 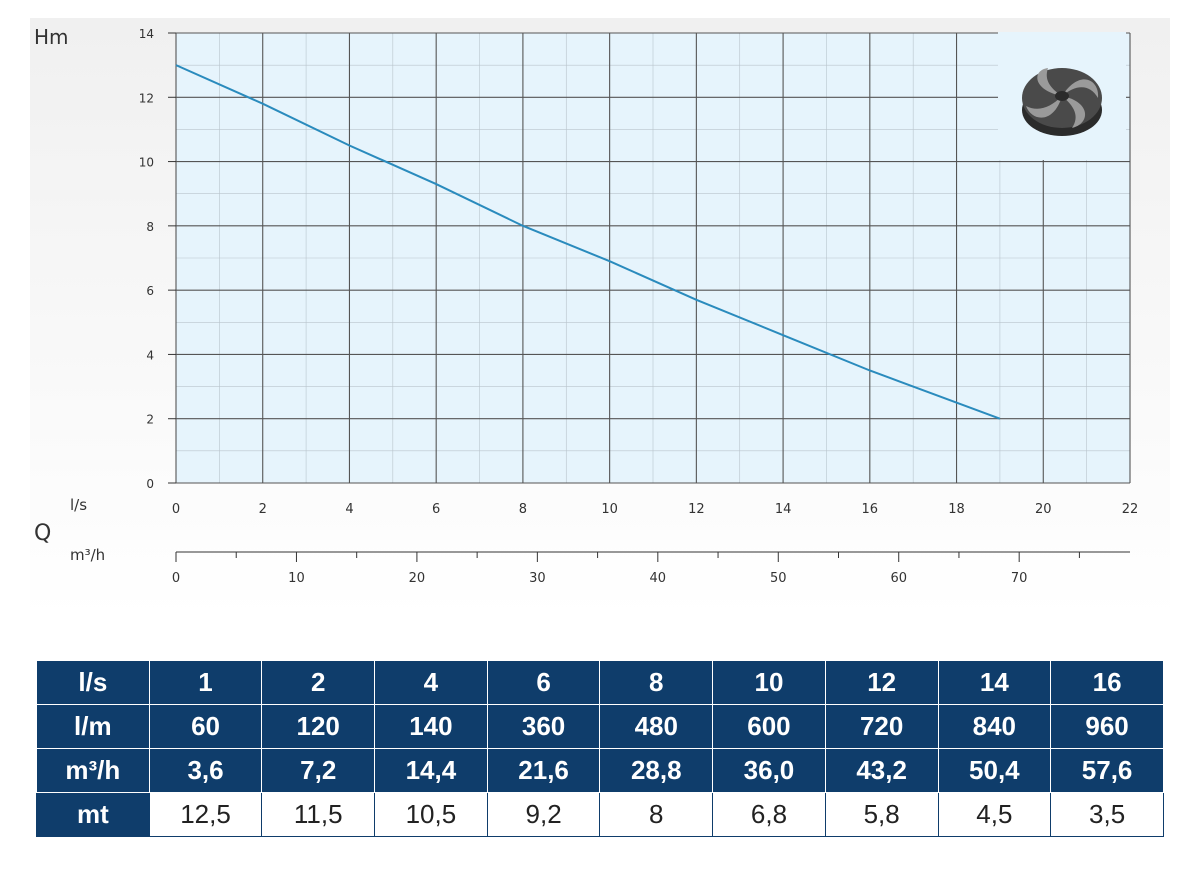 I want to click on table-cell: 960, so click(x=1107, y=726).